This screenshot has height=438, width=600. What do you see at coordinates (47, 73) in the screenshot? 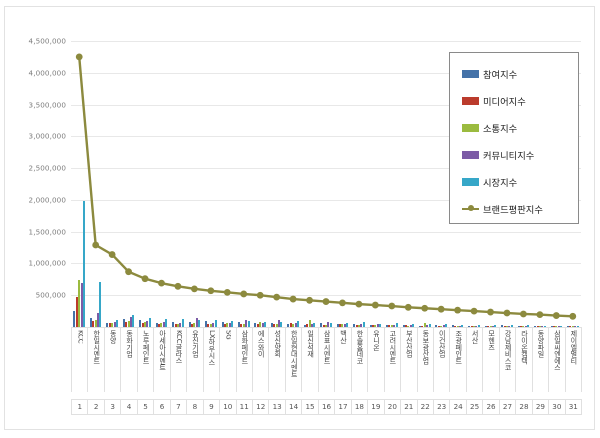
I see `y-axis-tick-label: 4,000,000` at bounding box center [47, 73].